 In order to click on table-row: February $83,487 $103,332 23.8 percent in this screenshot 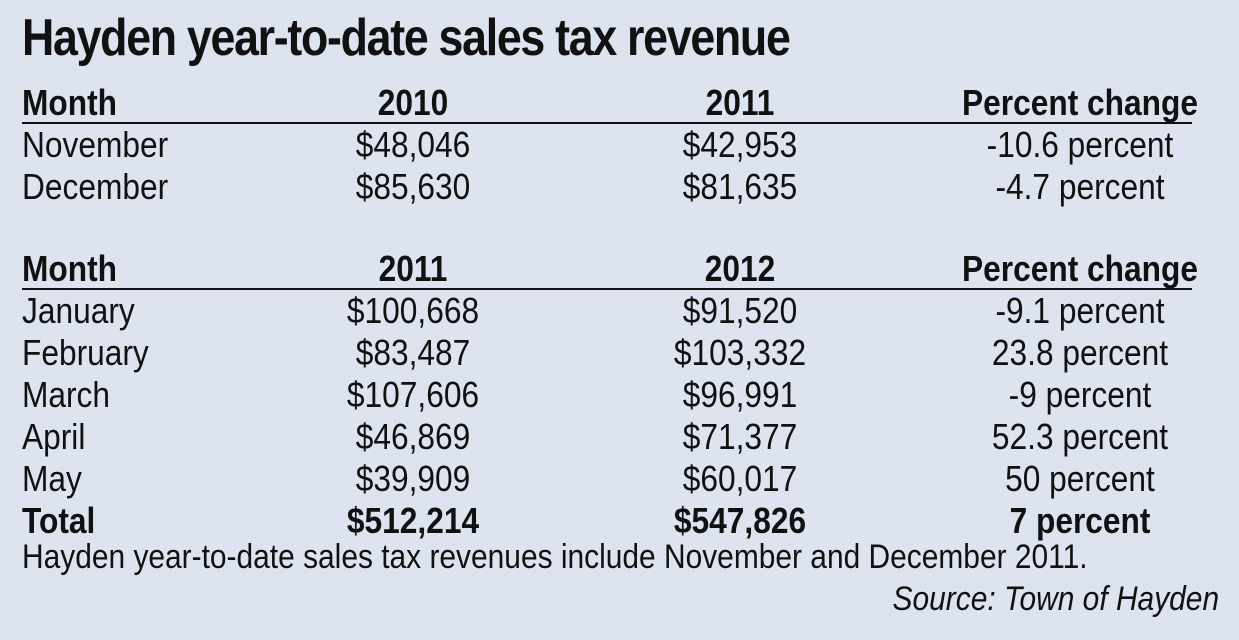, I will do `click(619, 353)`.